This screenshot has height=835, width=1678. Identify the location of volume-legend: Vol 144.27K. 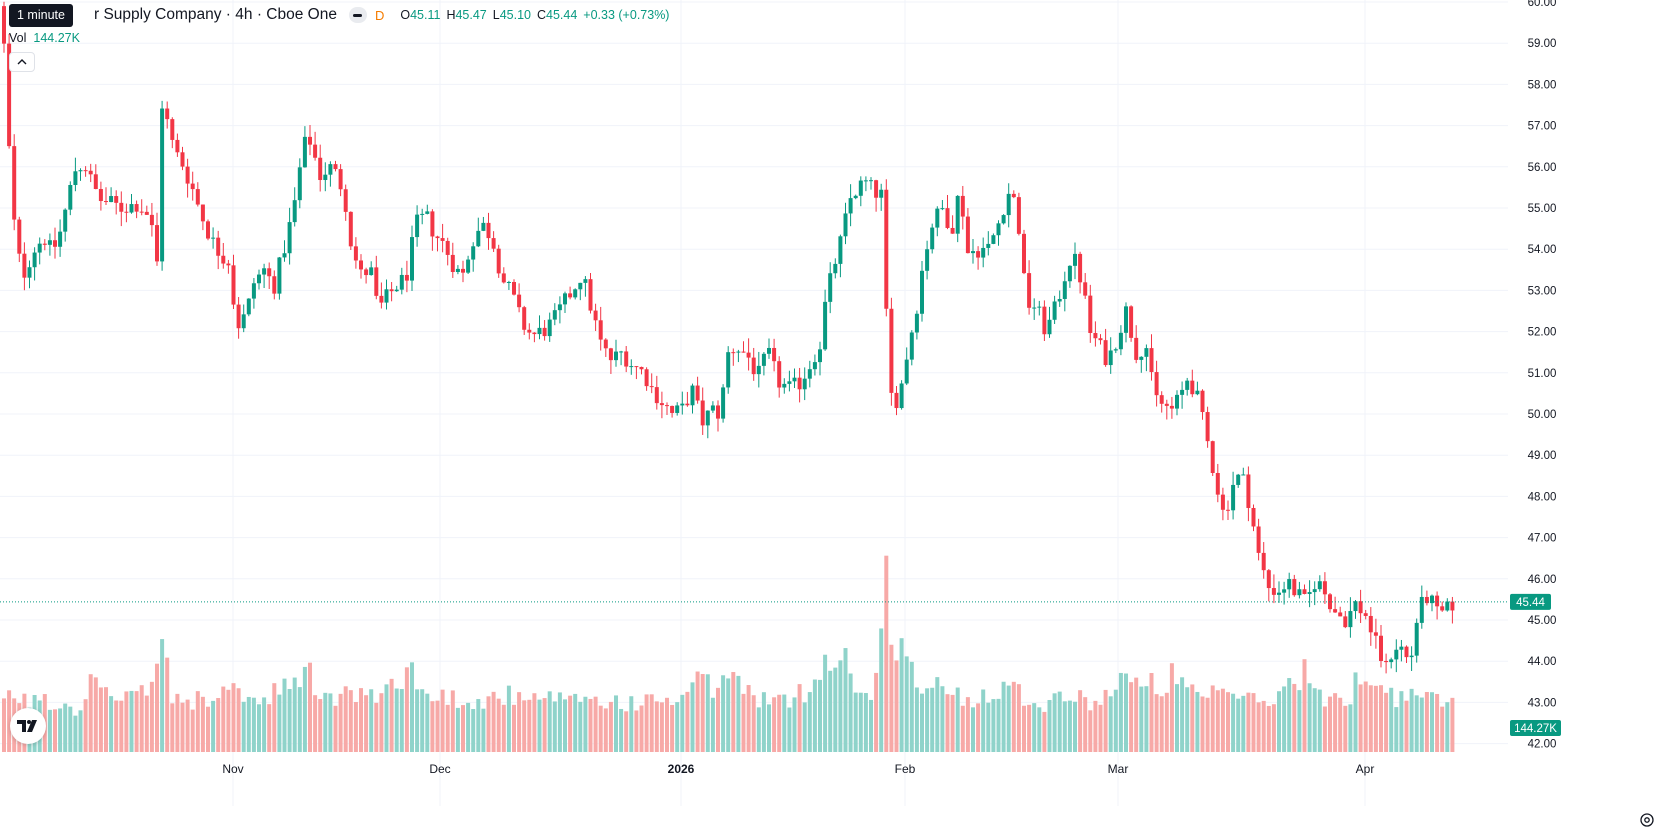
(44, 38).